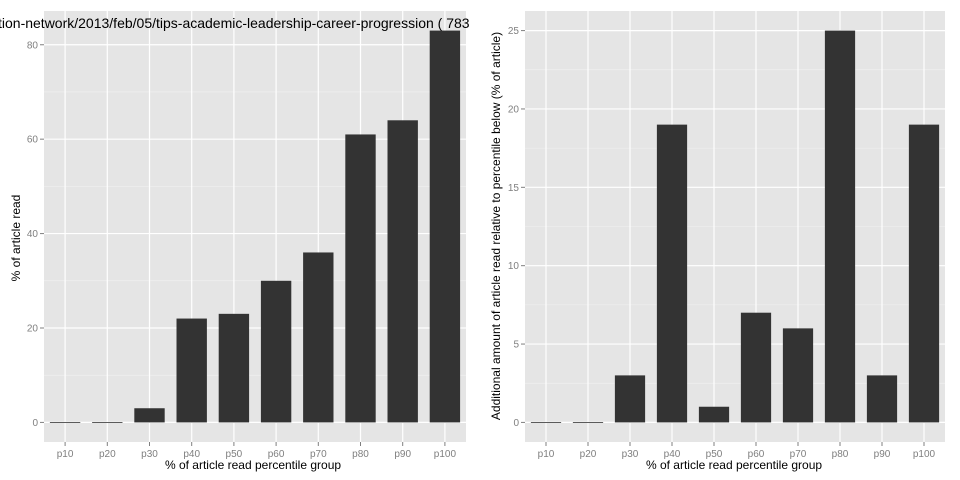 This screenshot has height=480, width=960. What do you see at coordinates (65, 454) in the screenshot?
I see `left-chart-x-tick-label: p10` at bounding box center [65, 454].